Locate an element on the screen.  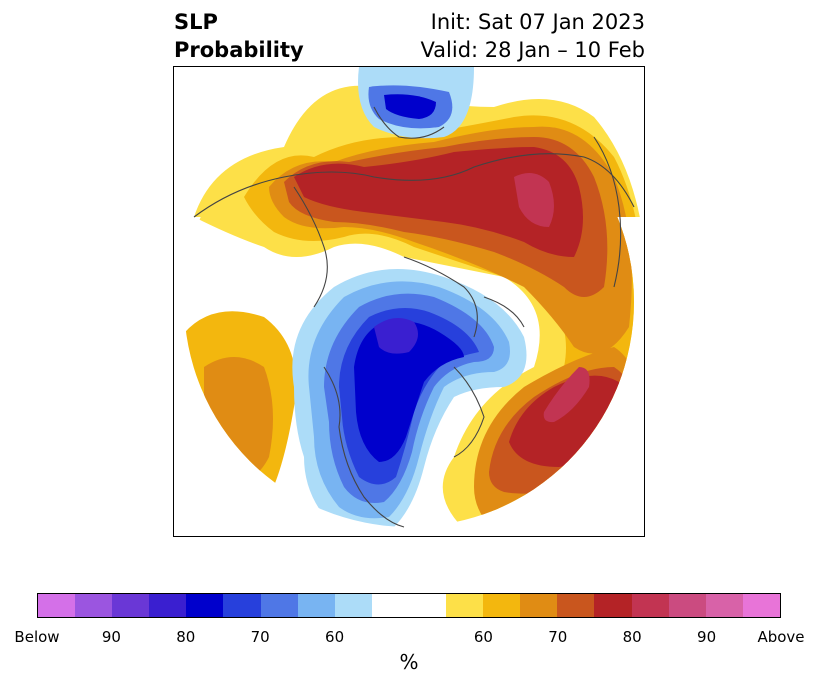
title-line-1: SLP is located at coordinates (196, 22).